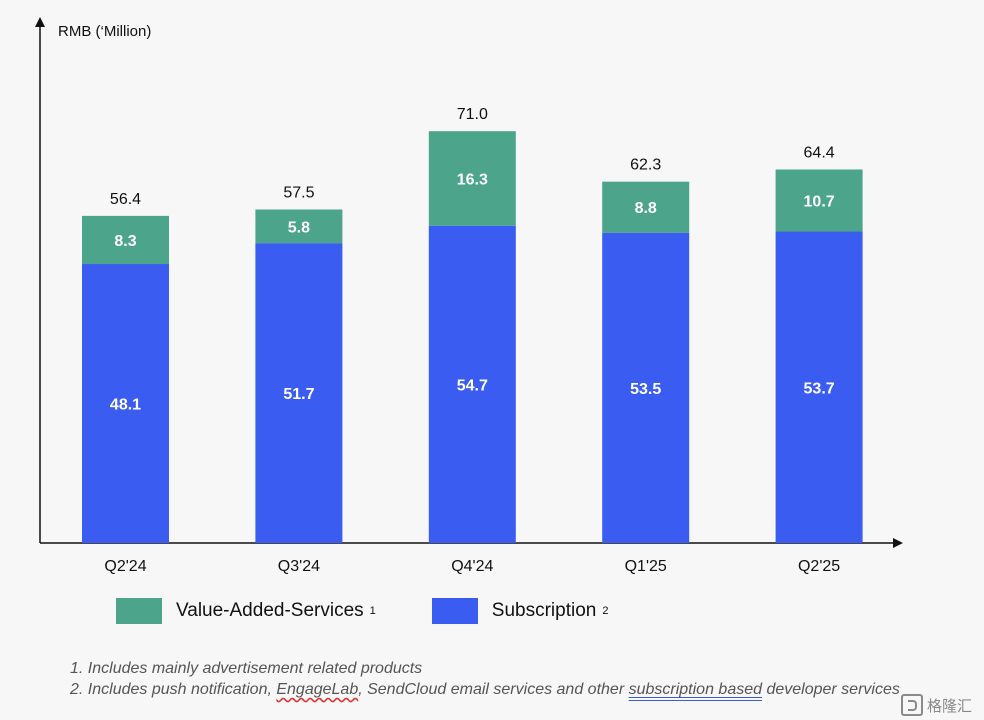 The width and height of the screenshot is (984, 720). I want to click on watermark-text: 格隆汇, so click(949, 706).